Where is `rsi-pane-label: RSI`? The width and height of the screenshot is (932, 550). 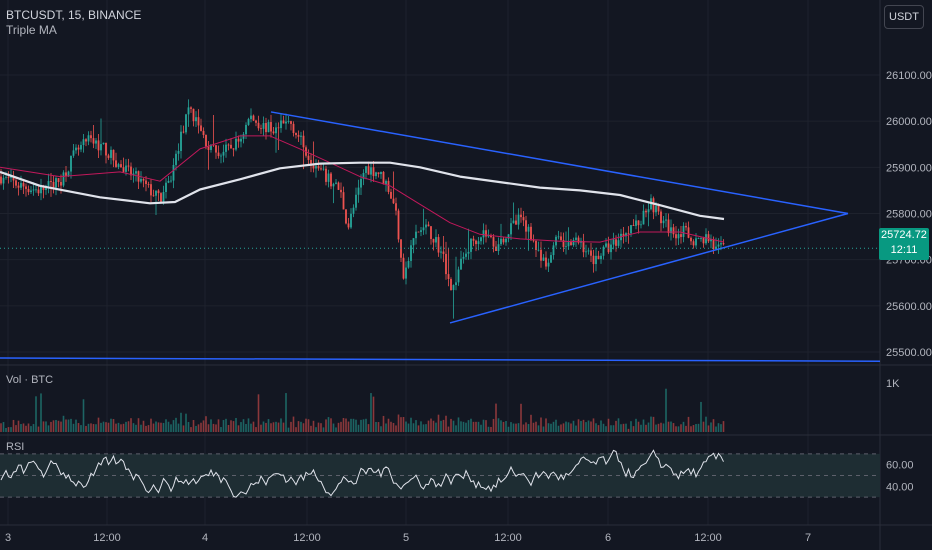 rsi-pane-label: RSI is located at coordinates (15, 447).